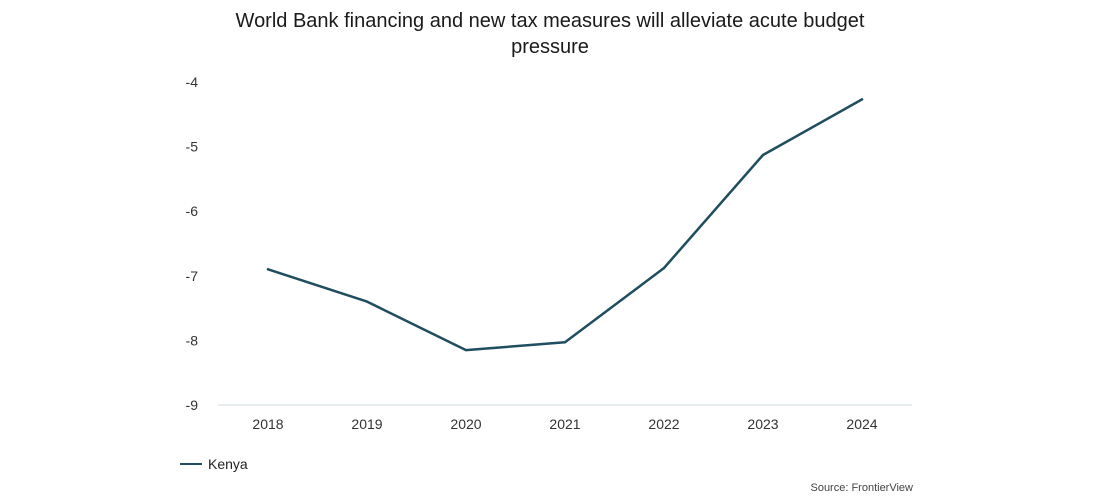  I want to click on y-axis-ticks: -4 -5 -6 -7 -8 -9, so click(192, 243).